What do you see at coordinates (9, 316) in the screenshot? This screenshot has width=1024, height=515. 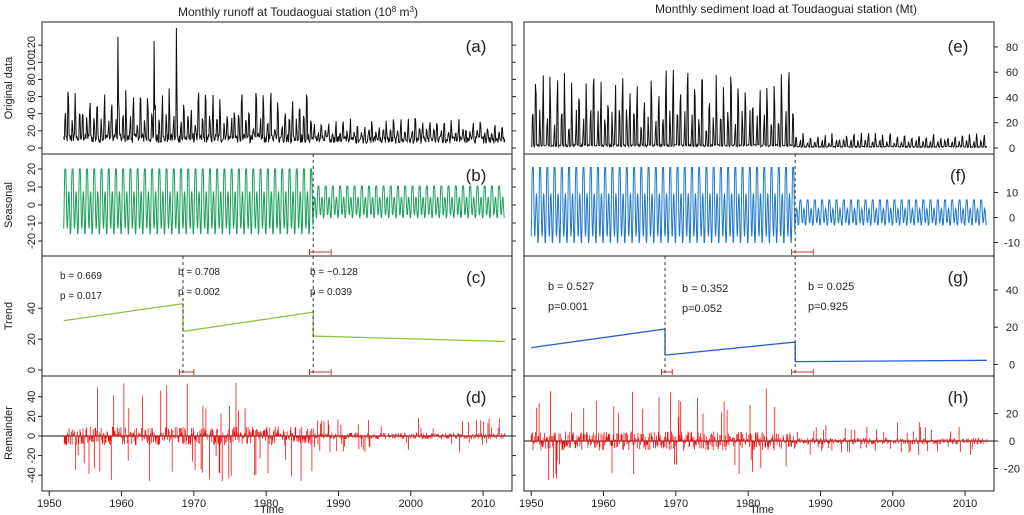 I see `ylabel-trend: Trend` at bounding box center [9, 316].